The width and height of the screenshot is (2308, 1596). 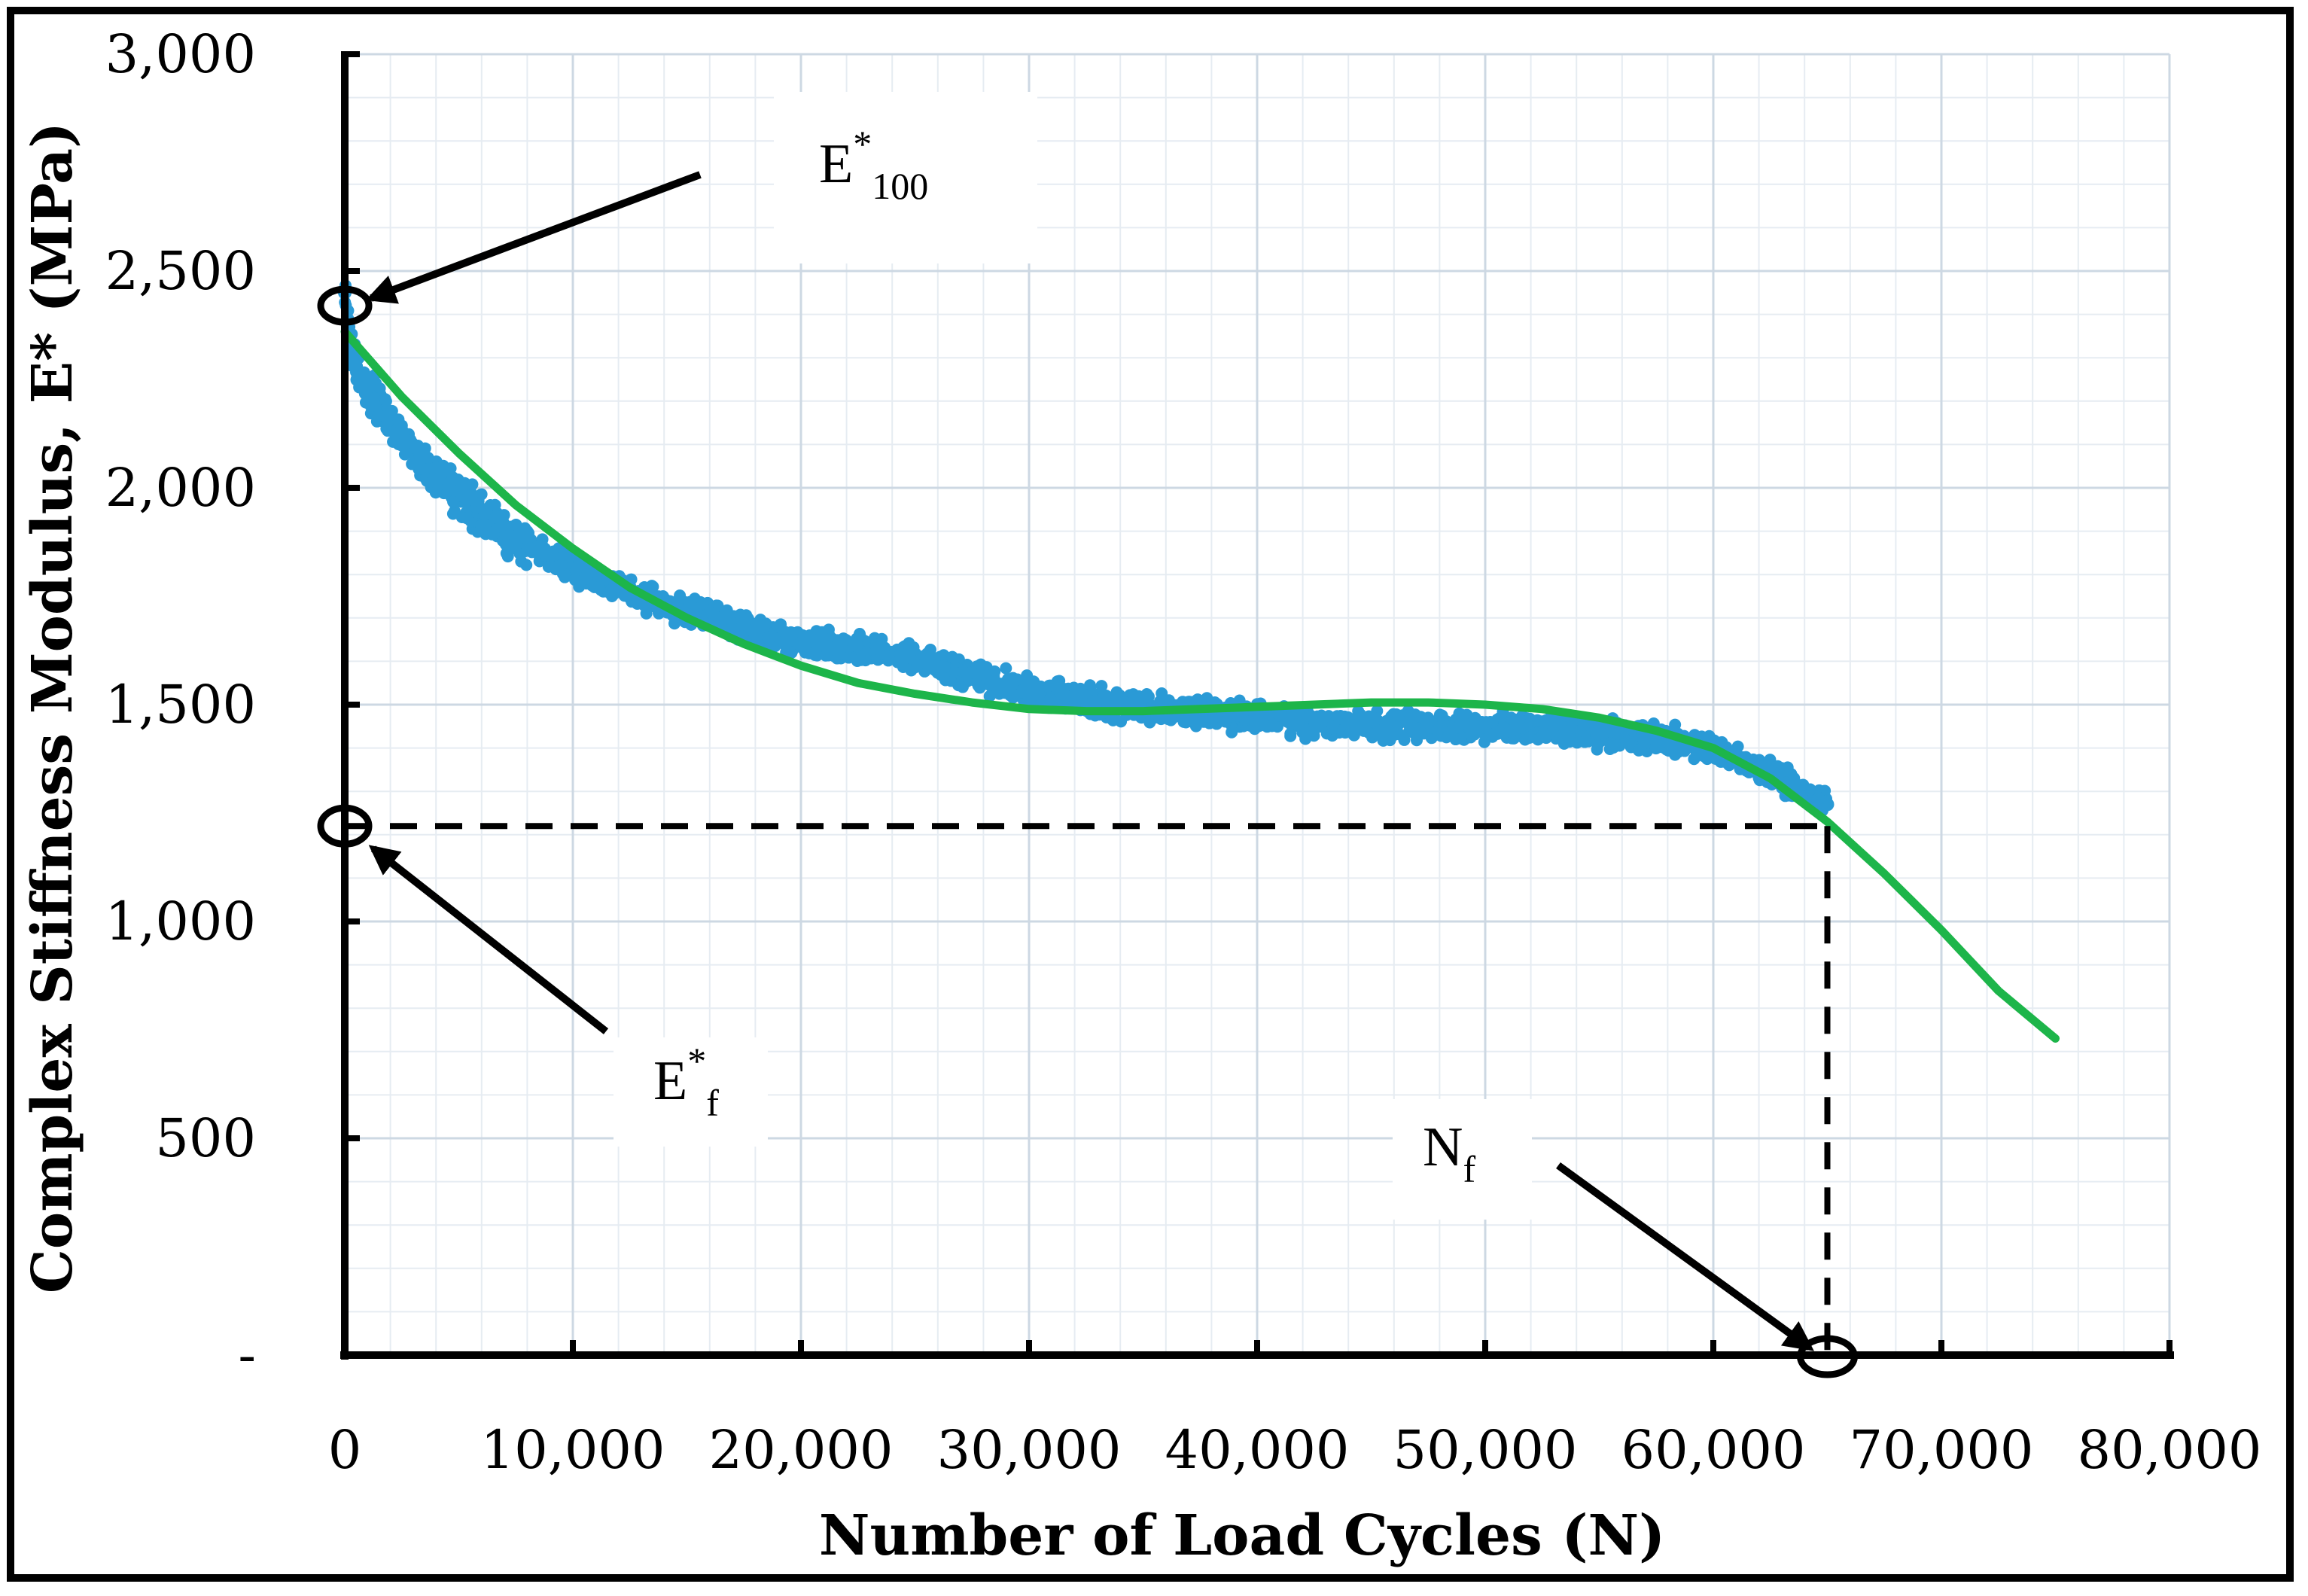 I want to click on ef-arrow, so click(x=488, y=939).